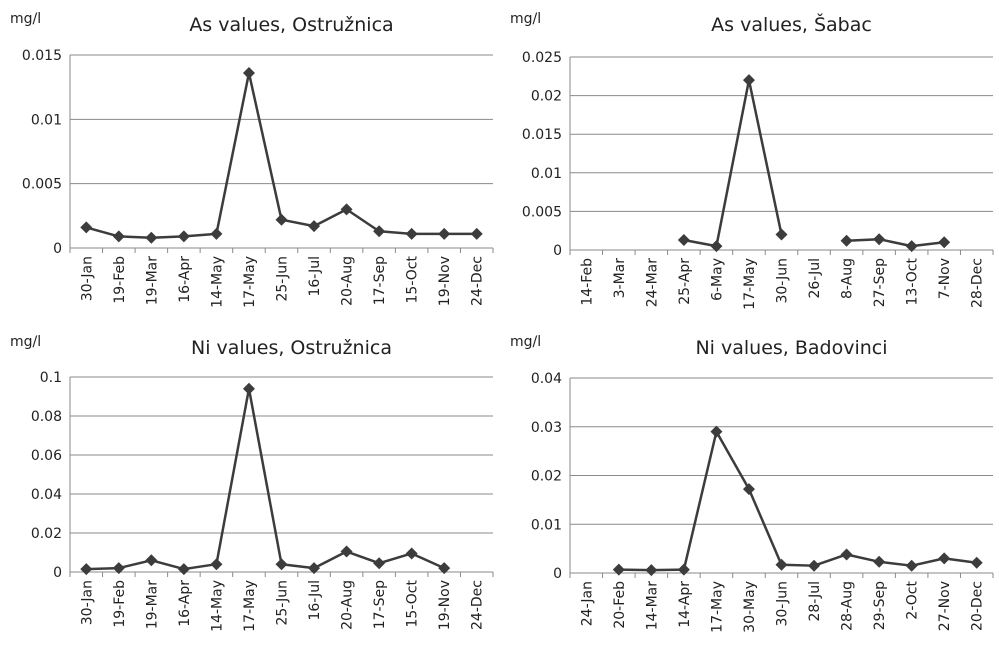 The image size is (999, 645). Describe the element at coordinates (685, 604) in the screenshot. I see `x-tick-label: 14-Apr` at that location.